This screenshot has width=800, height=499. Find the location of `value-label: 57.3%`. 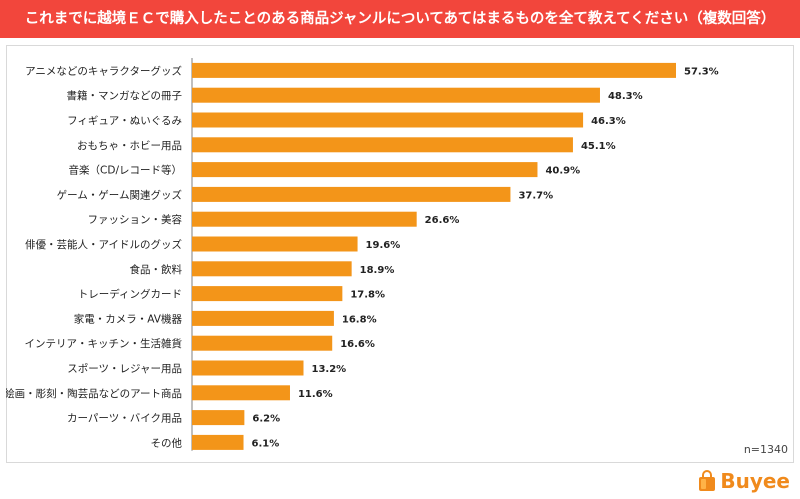

value-label: 57.3% is located at coordinates (701, 71).